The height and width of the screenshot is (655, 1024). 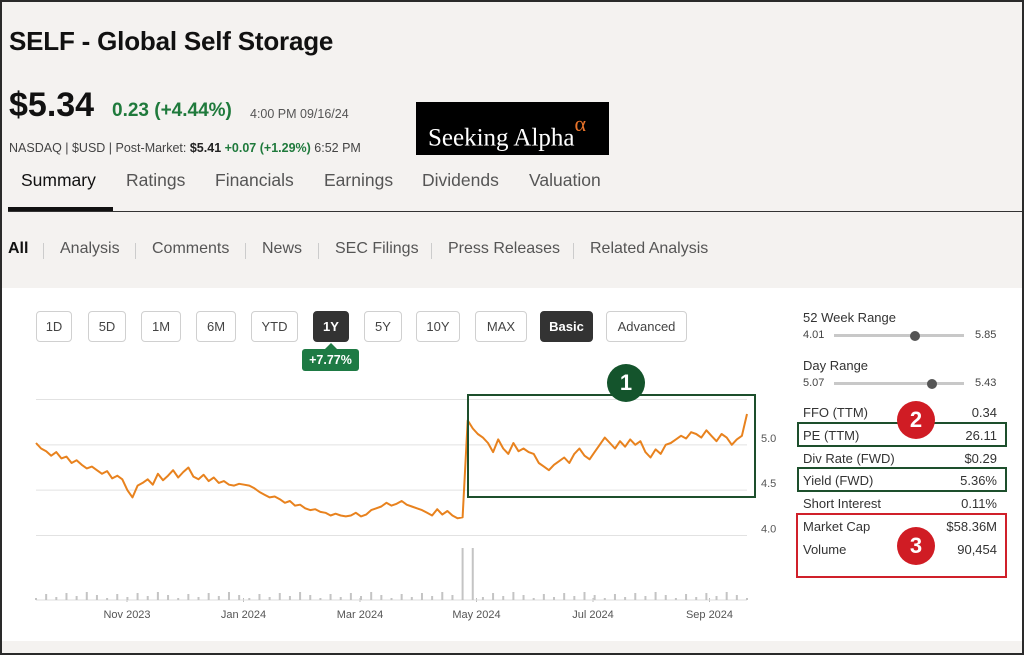 I want to click on annotation-badge-3: 3, so click(x=916, y=546).